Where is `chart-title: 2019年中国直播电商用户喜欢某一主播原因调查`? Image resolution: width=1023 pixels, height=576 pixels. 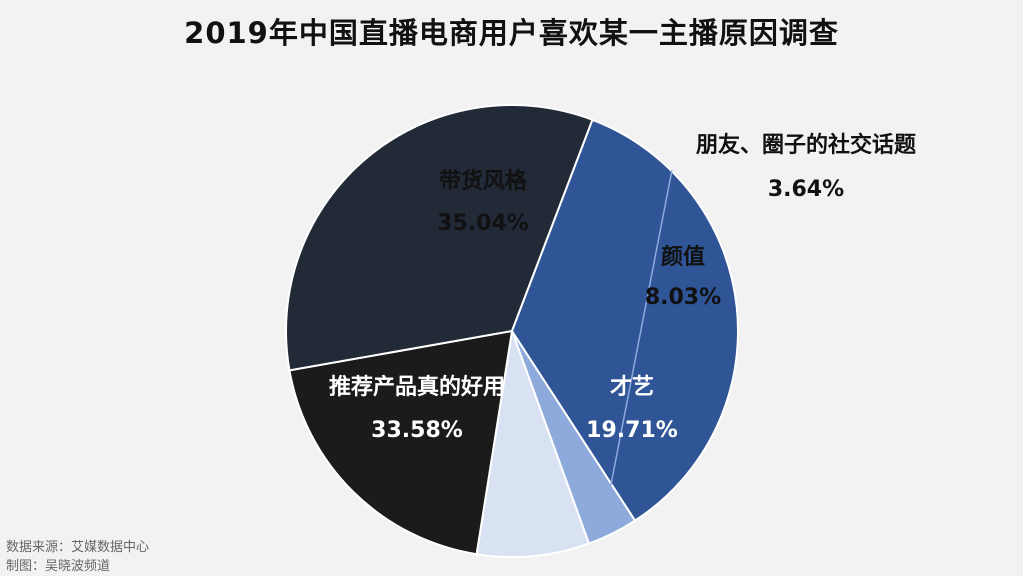
chart-title: 2019年中国直播电商用户喜欢某一主播原因调查 is located at coordinates (511, 33).